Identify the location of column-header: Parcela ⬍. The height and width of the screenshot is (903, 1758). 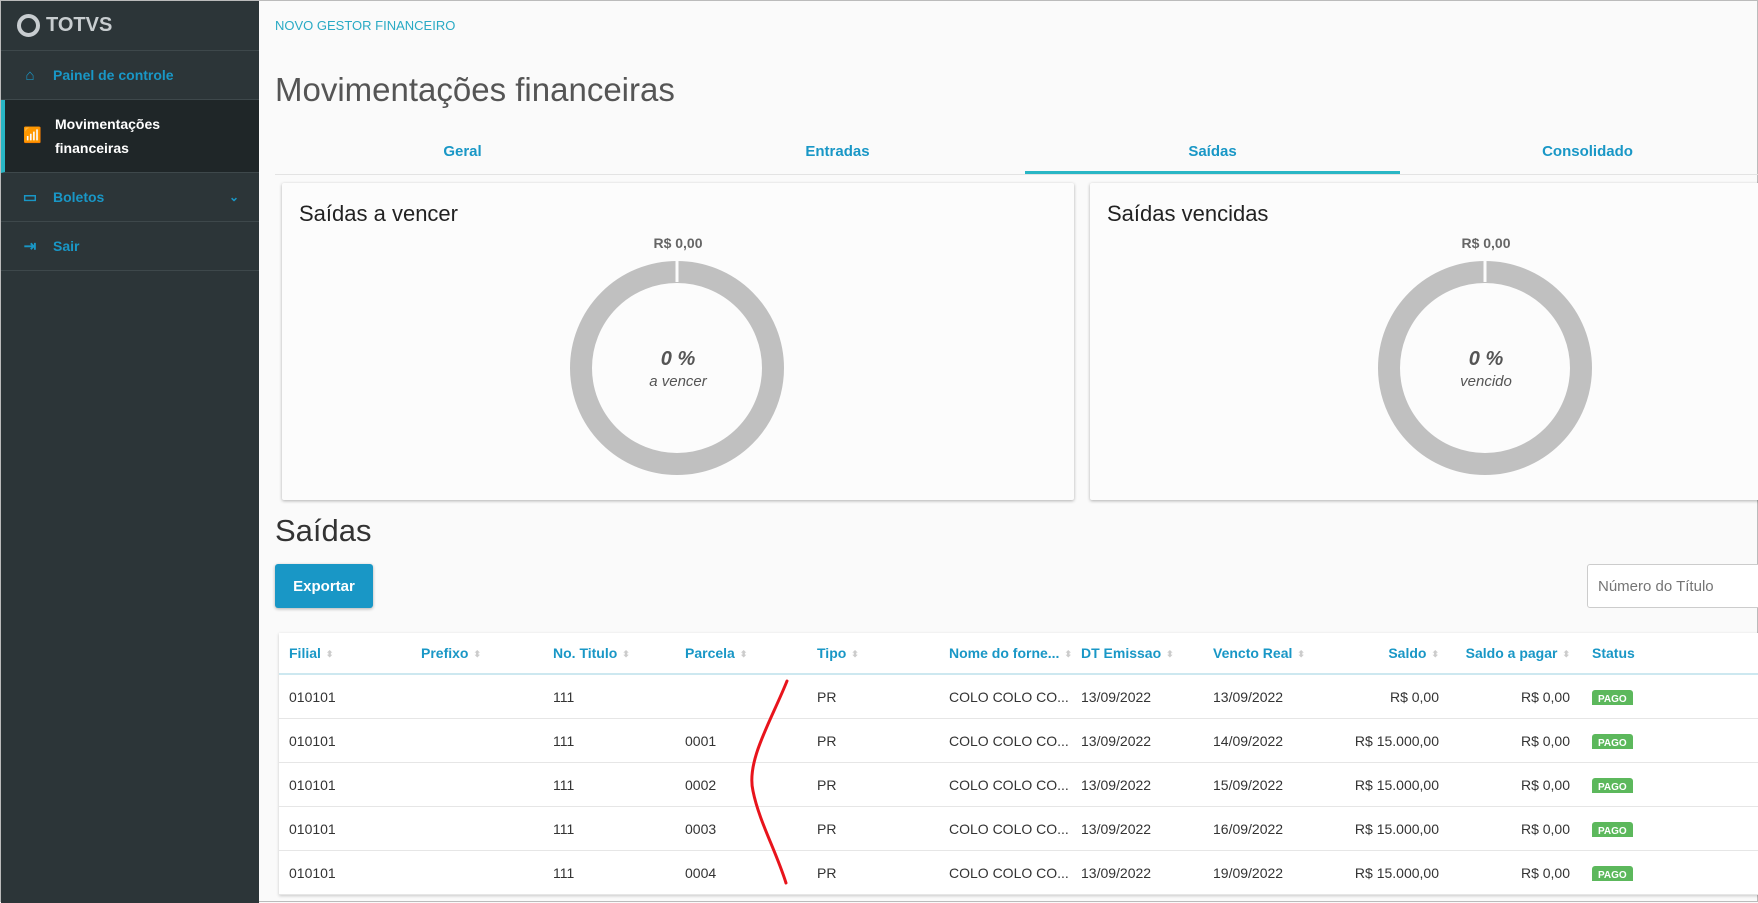
(741, 653).